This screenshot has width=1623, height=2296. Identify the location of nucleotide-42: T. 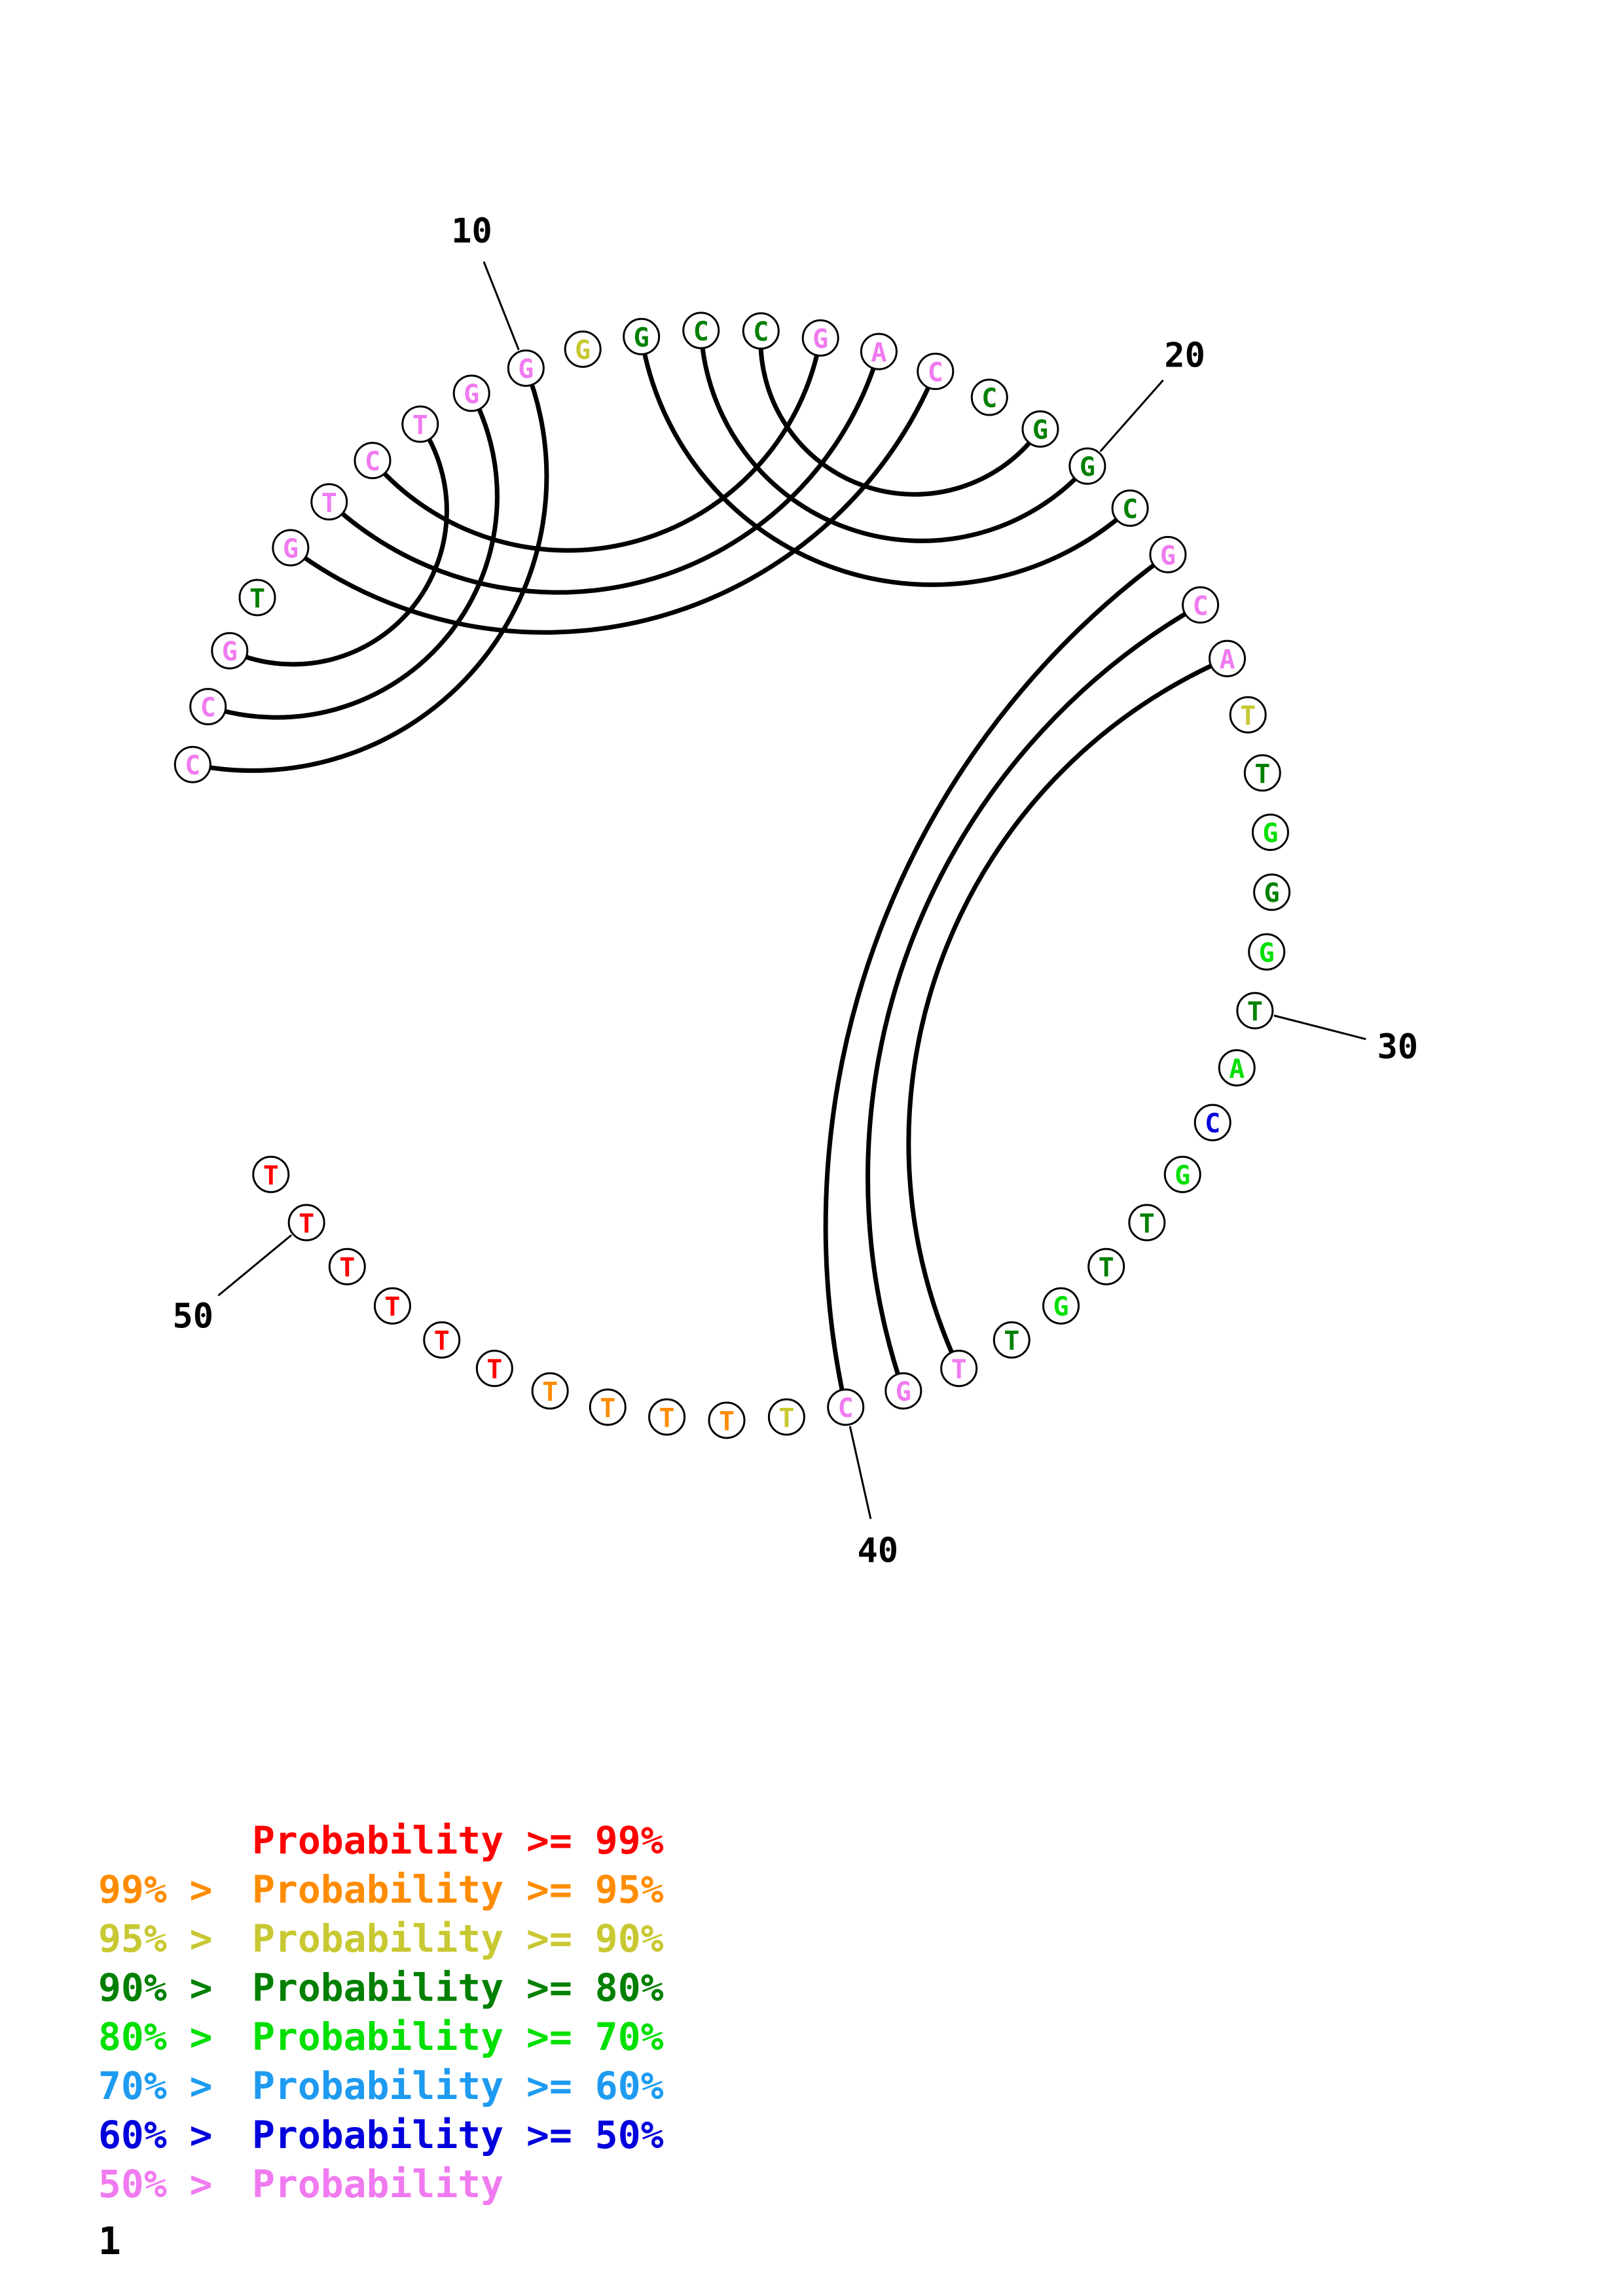
(727, 1420).